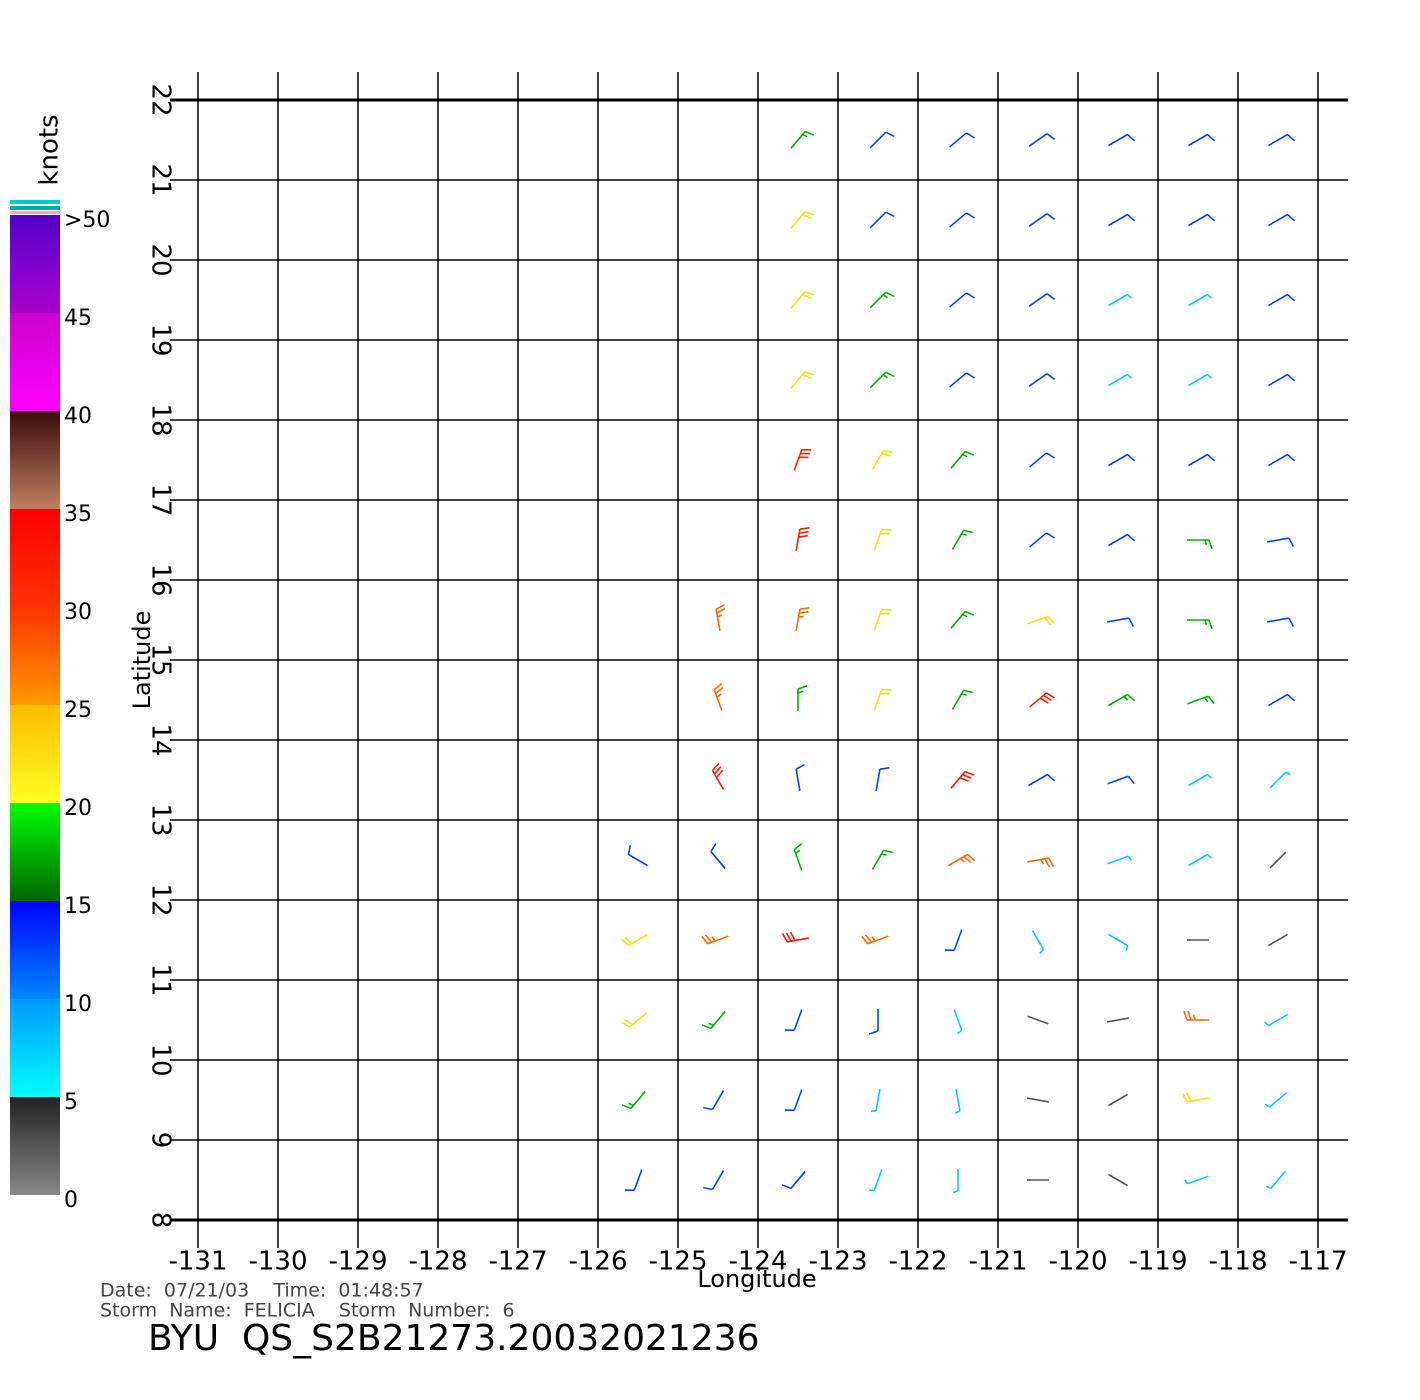  I want to click on colorbar-tick-label: 10, so click(78, 1004).